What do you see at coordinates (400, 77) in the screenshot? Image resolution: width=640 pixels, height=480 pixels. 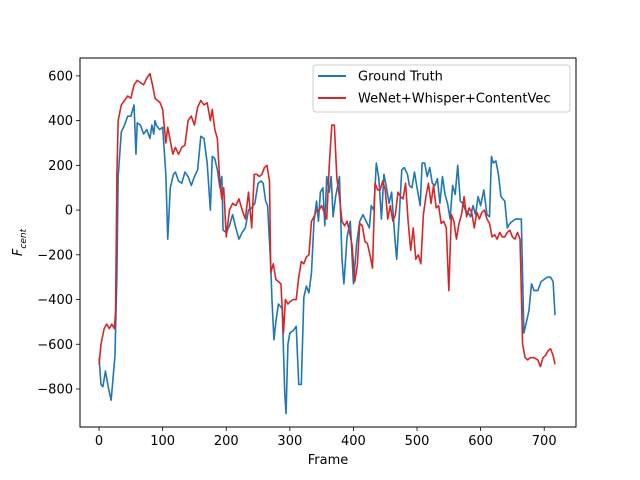 I see `legend-label-1: Ground Truth` at bounding box center [400, 77].